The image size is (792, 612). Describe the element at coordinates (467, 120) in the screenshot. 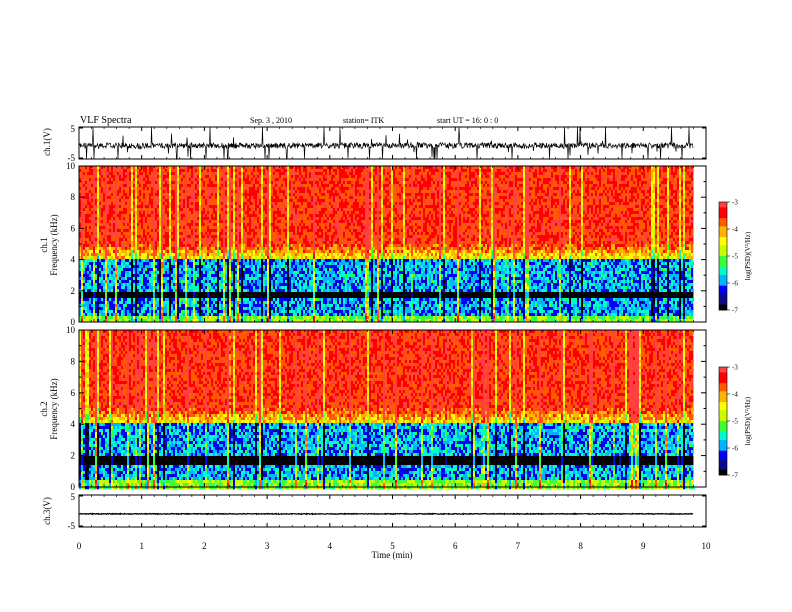

I see `start-ut-label: start UT = 16: 0 : 0` at that location.